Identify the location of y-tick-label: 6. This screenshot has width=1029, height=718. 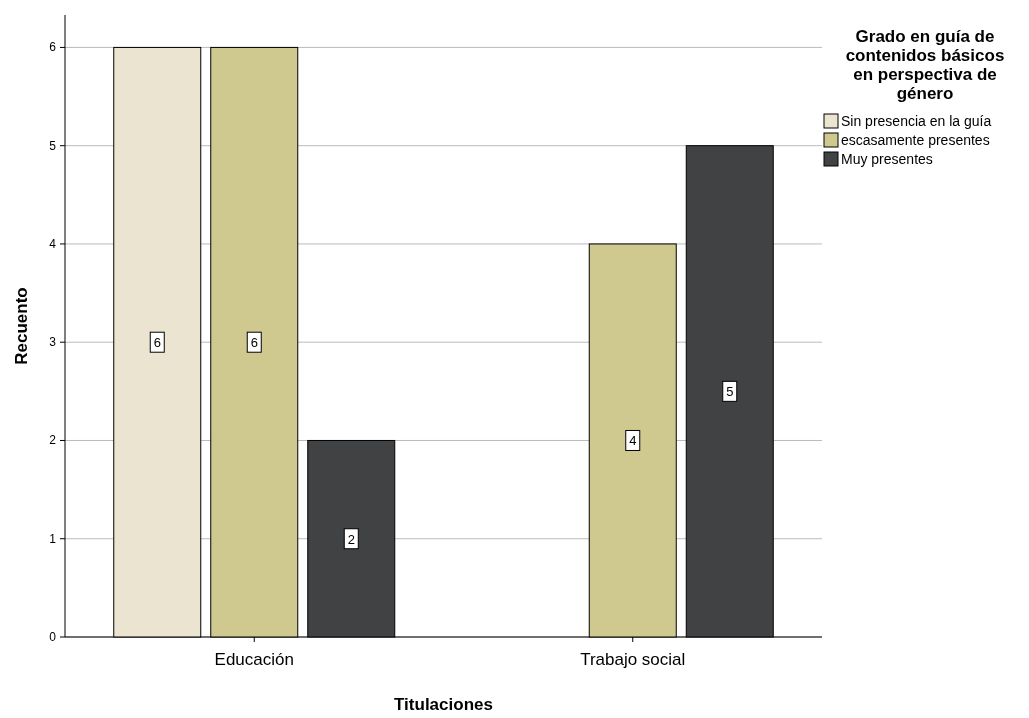
(53, 47).